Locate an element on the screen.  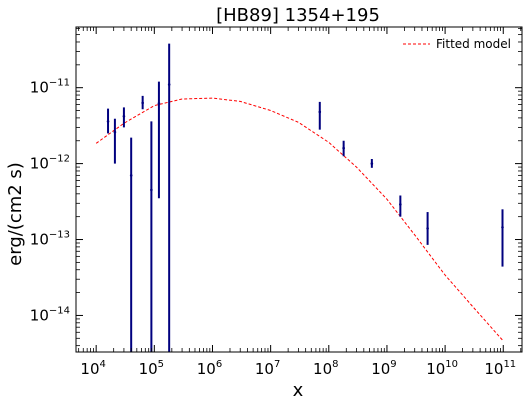
x-tick-exponent: 10 is located at coordinates (451, 364).